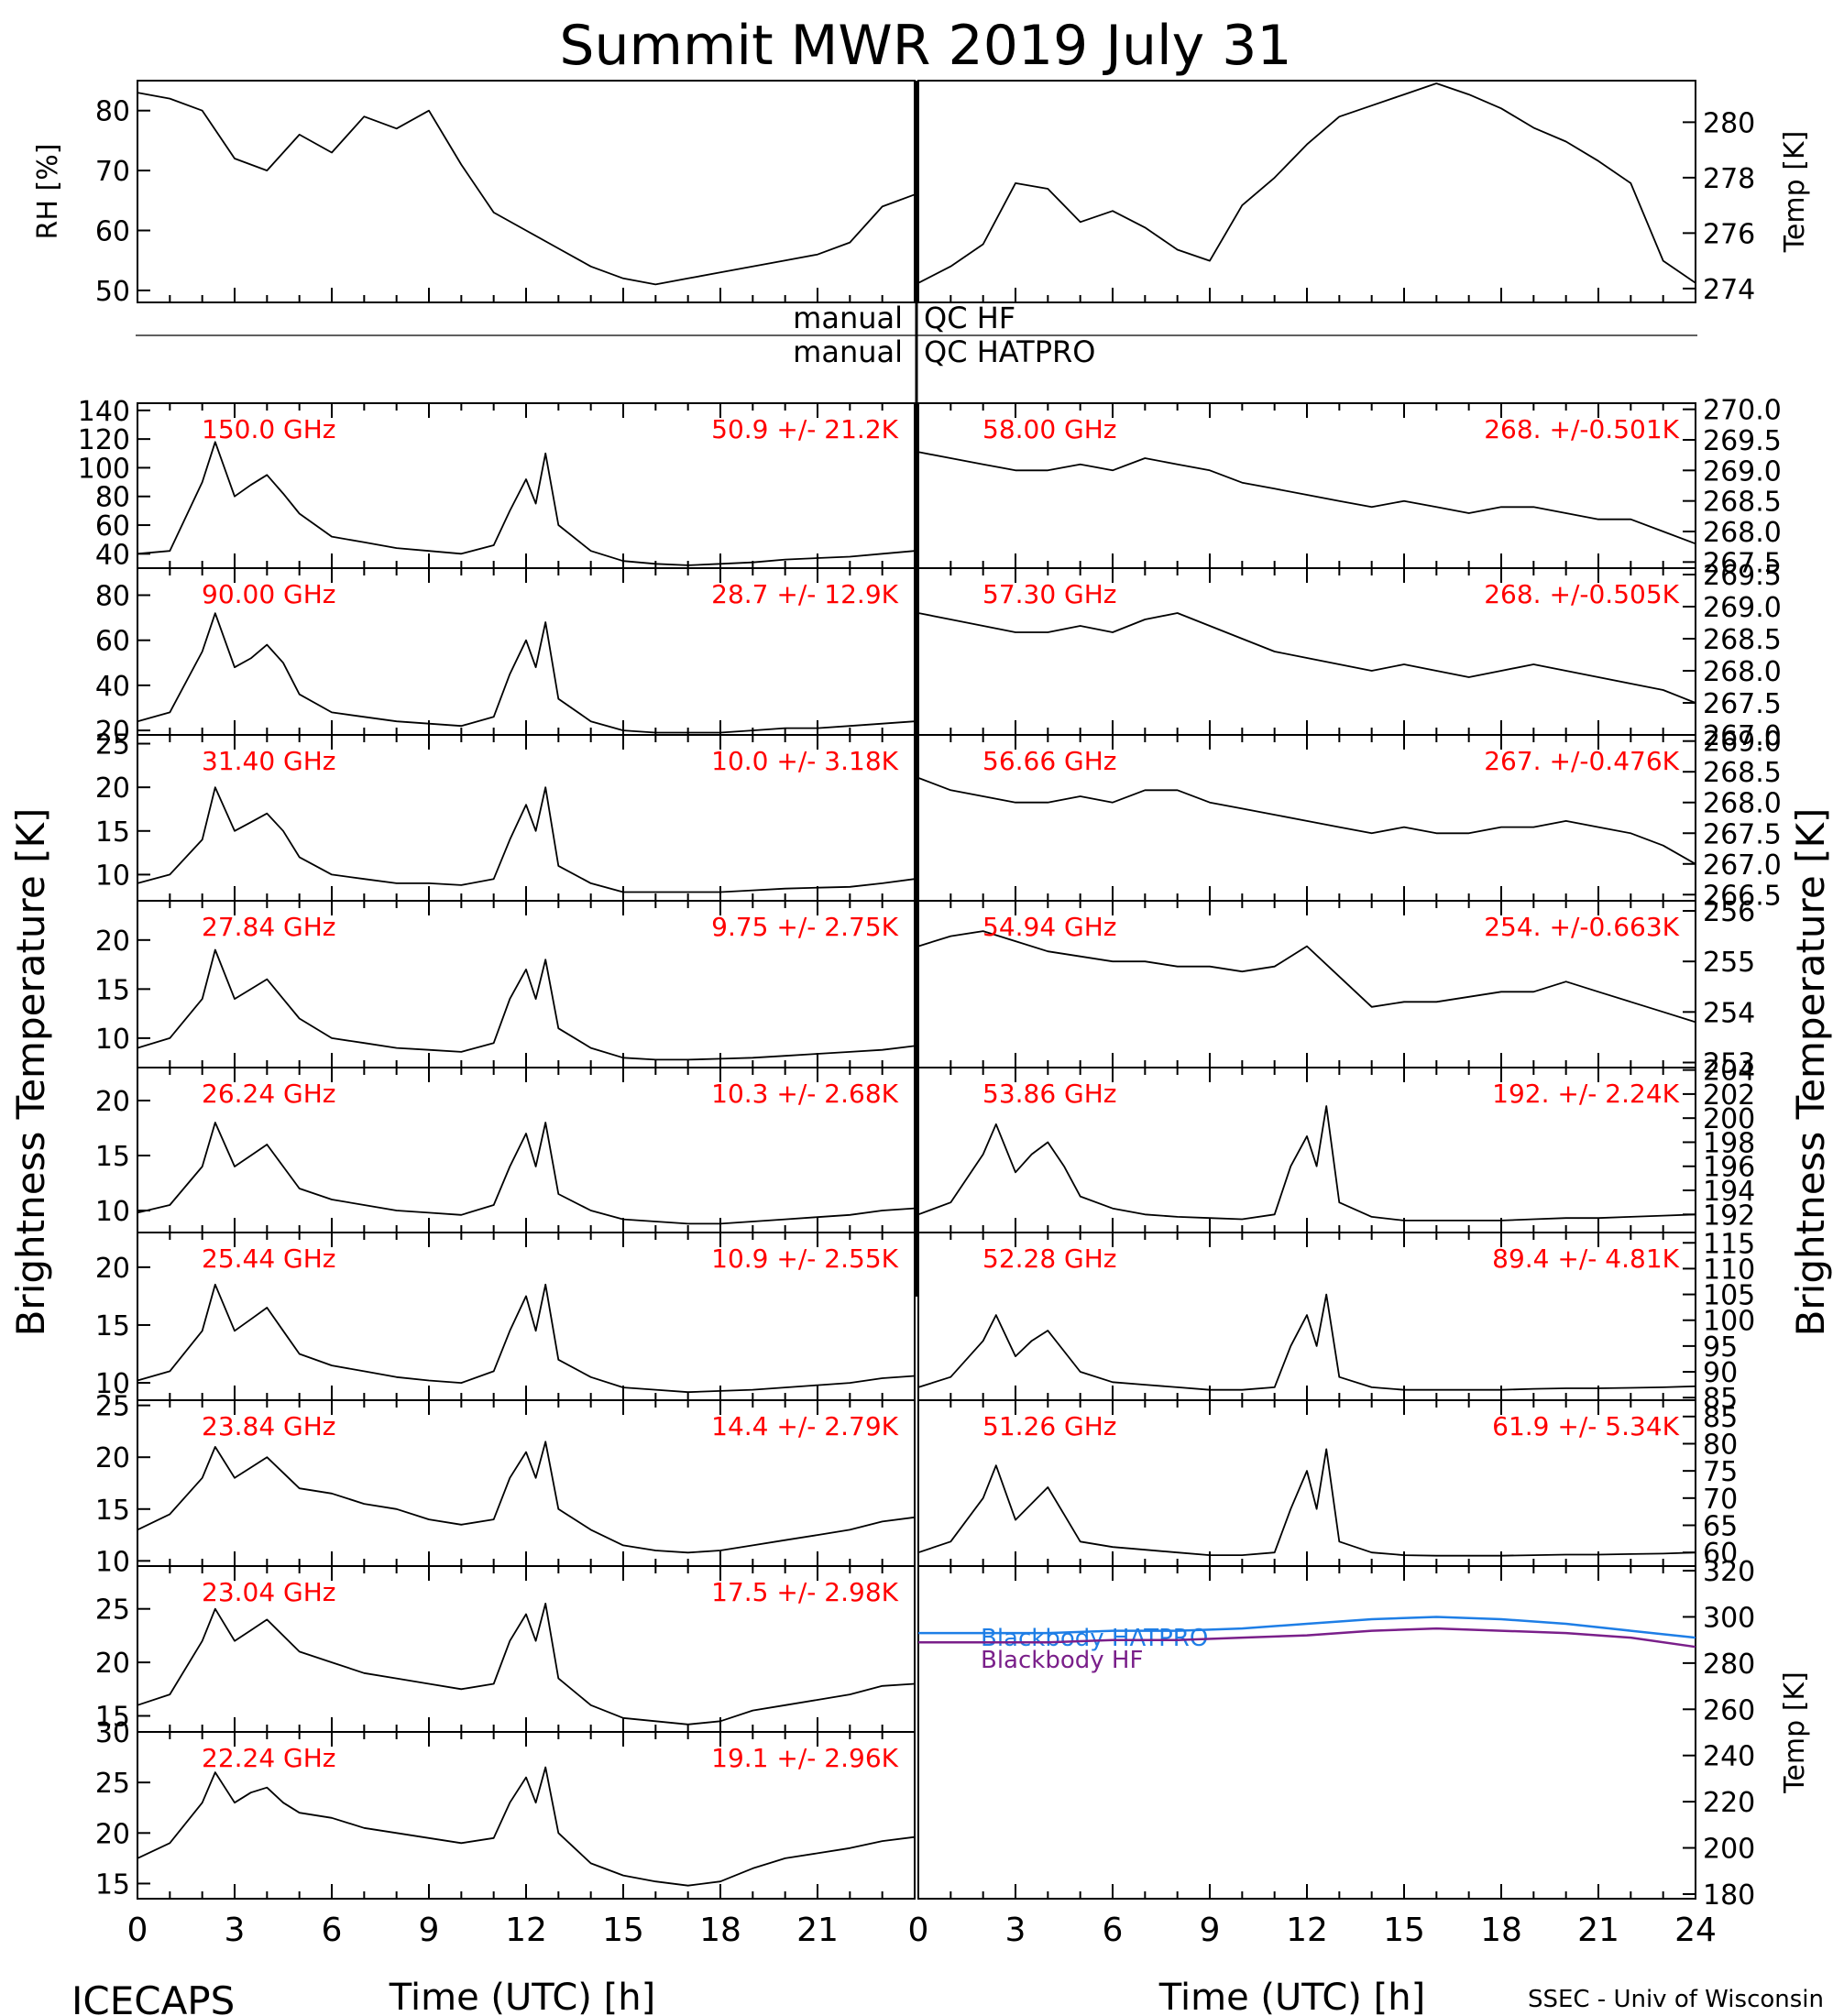 The image size is (1833, 2016). What do you see at coordinates (112, 292) in the screenshot?
I see `y-tick-label: 50` at bounding box center [112, 292].